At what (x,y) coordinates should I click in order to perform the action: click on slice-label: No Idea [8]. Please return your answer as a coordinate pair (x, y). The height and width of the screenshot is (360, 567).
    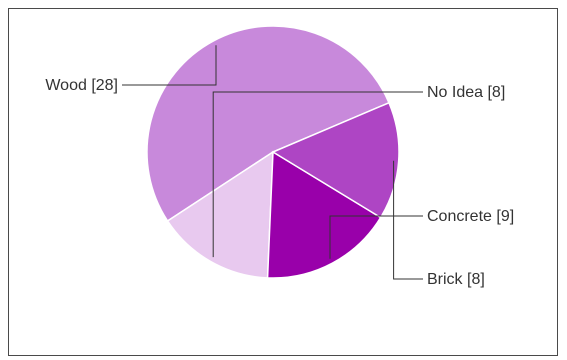
    Looking at the image, I should click on (466, 92).